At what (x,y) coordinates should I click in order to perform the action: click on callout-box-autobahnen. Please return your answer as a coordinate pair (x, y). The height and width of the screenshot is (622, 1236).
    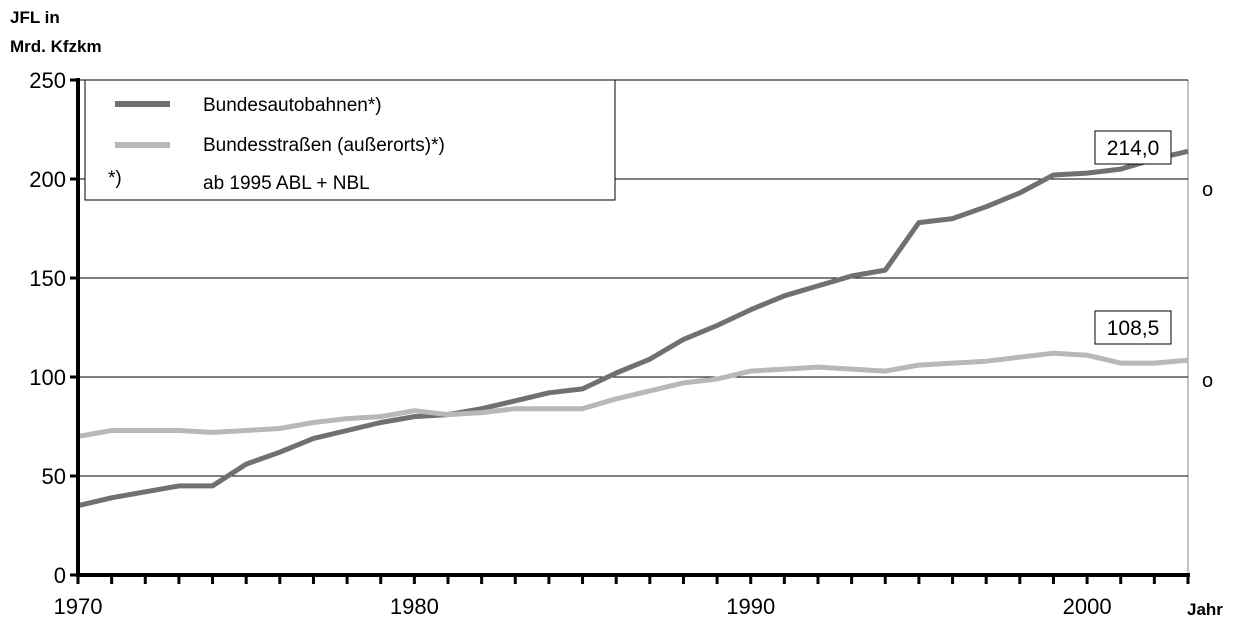
    Looking at the image, I should click on (1133, 147).